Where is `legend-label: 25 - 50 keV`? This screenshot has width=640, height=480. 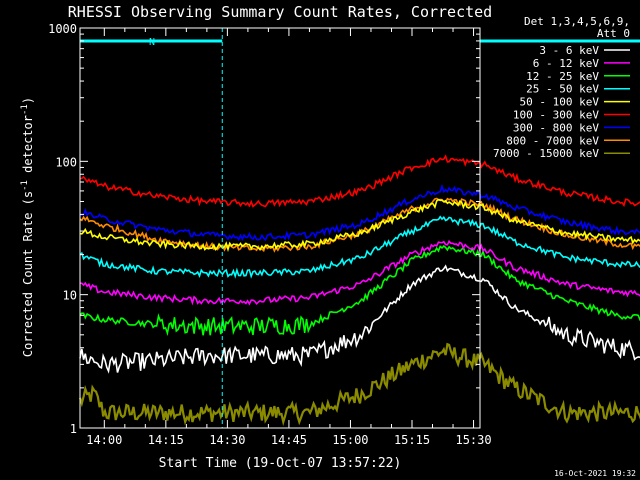 legend-label: 25 - 50 keV is located at coordinates (562, 89).